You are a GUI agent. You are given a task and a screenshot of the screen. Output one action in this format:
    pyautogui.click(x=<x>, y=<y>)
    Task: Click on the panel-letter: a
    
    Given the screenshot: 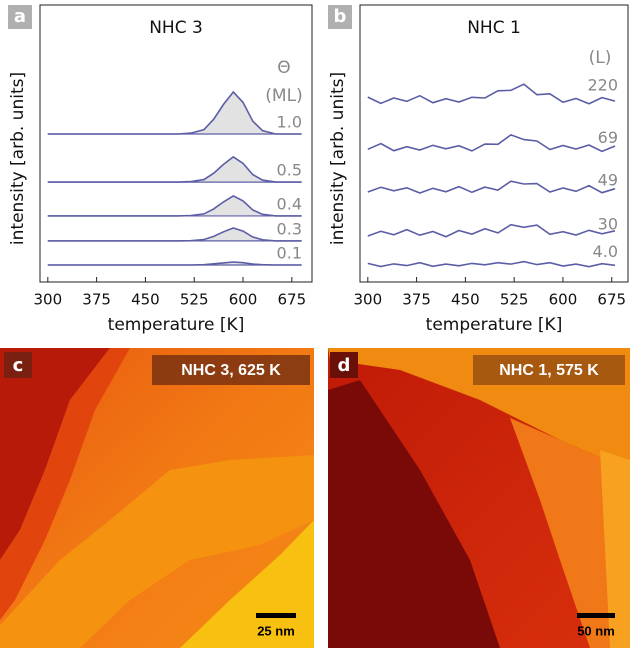 What is the action you would take?
    pyautogui.click(x=20, y=16)
    